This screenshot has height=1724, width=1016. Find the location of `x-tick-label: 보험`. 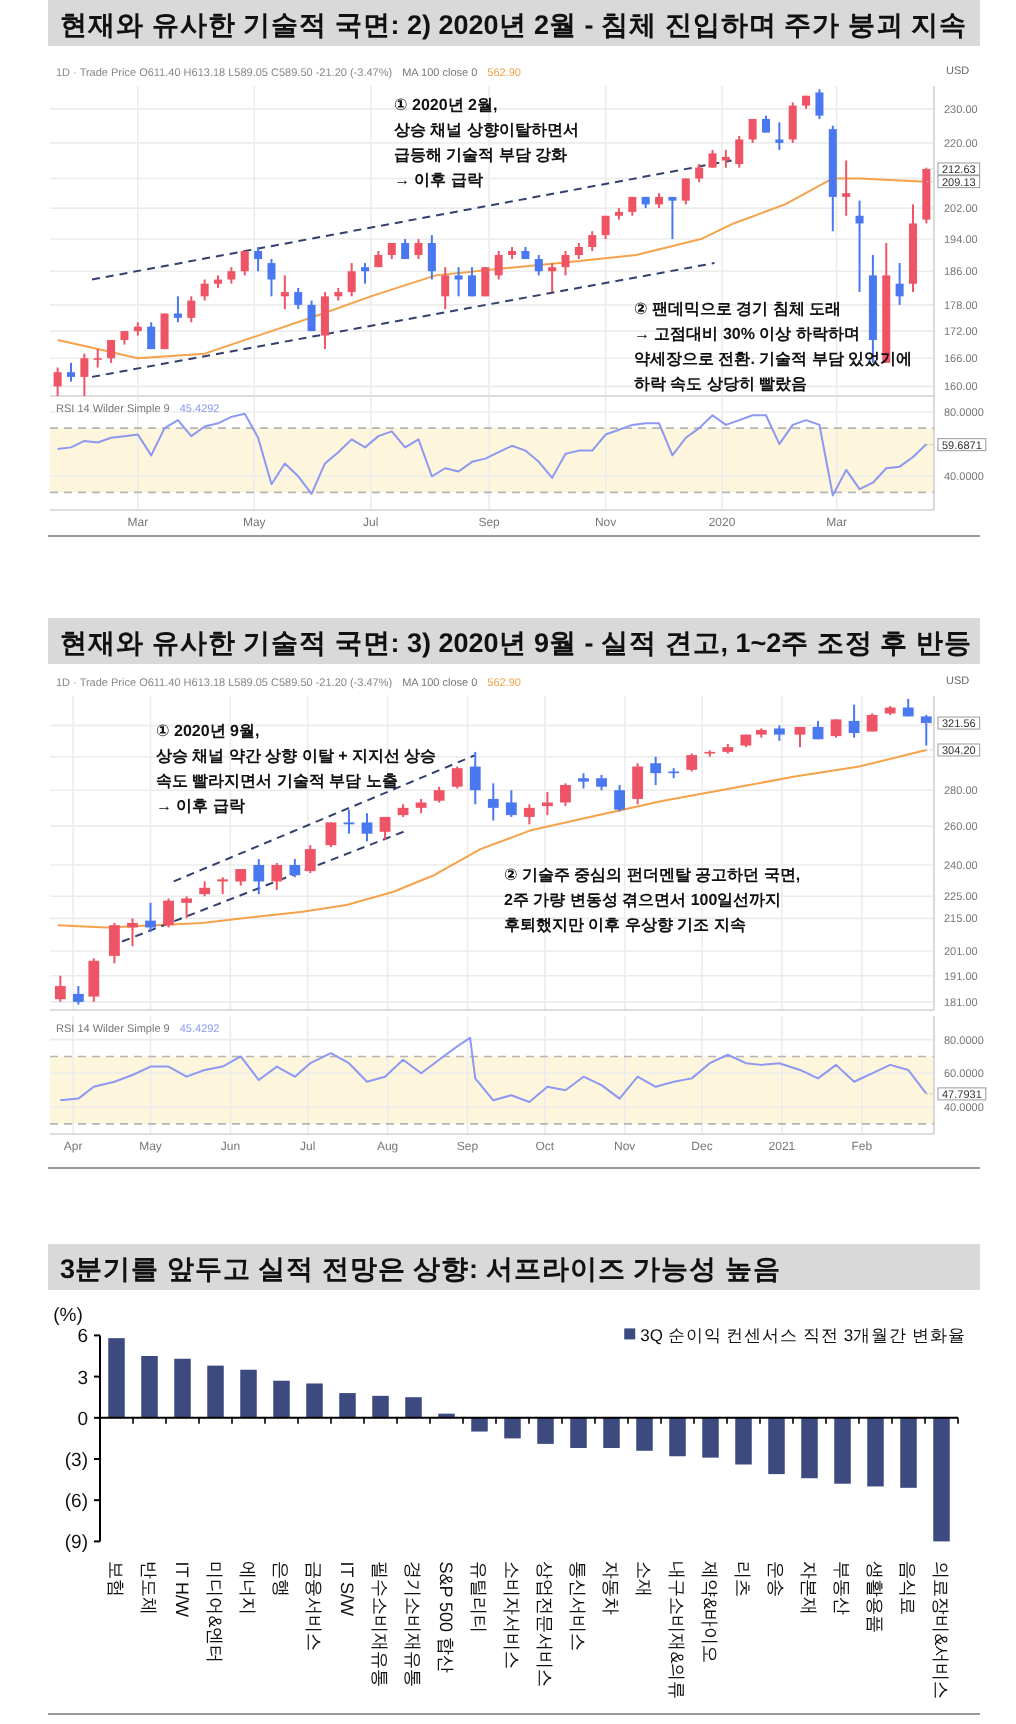

x-tick-label: 보험 is located at coordinates (115, 1579).